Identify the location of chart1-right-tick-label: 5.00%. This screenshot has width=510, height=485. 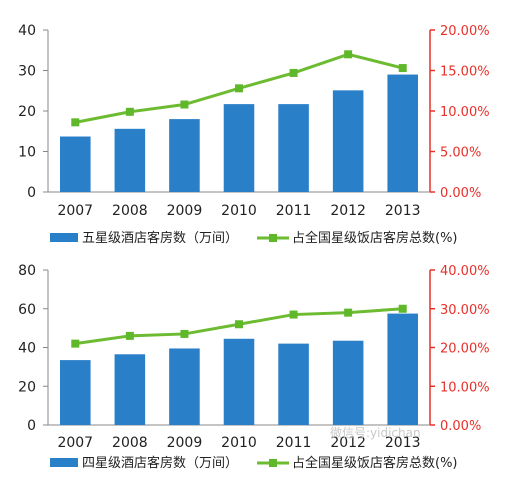
(460, 153).